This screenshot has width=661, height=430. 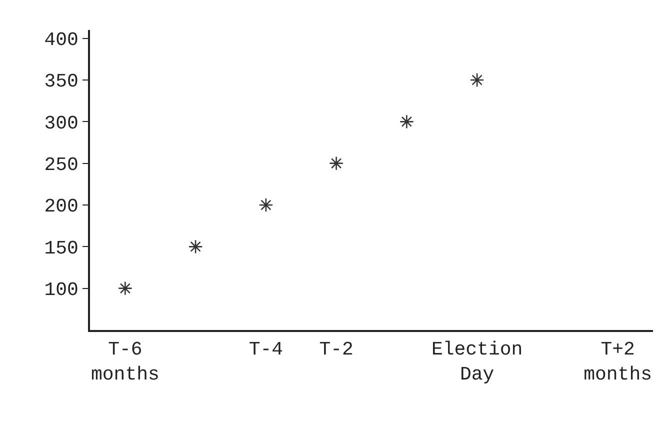 What do you see at coordinates (61, 289) in the screenshot?
I see `y-tick-label: 100` at bounding box center [61, 289].